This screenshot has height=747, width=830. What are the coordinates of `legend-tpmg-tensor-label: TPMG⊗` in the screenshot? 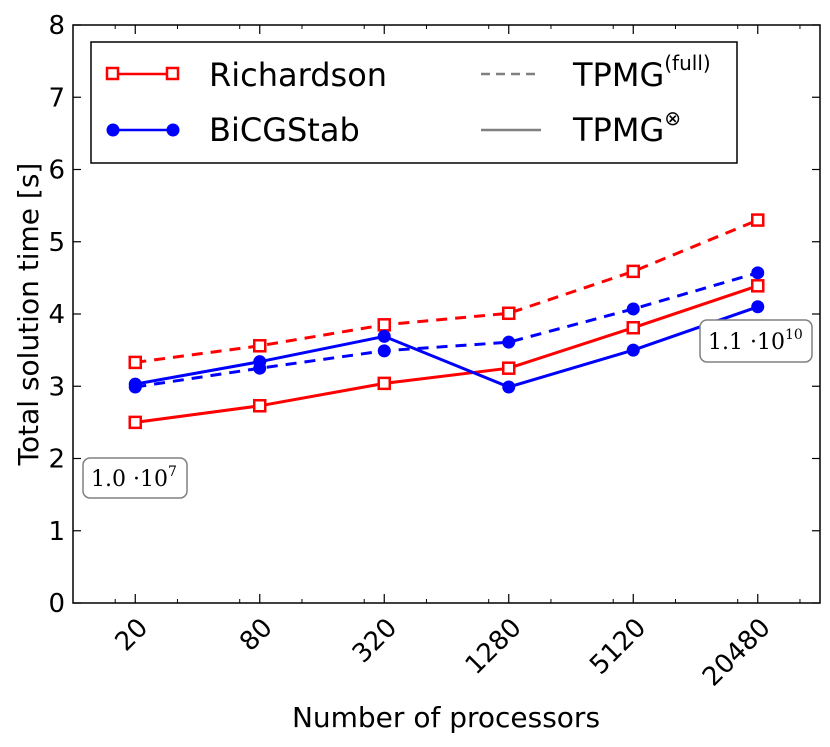 It's located at (626, 127).